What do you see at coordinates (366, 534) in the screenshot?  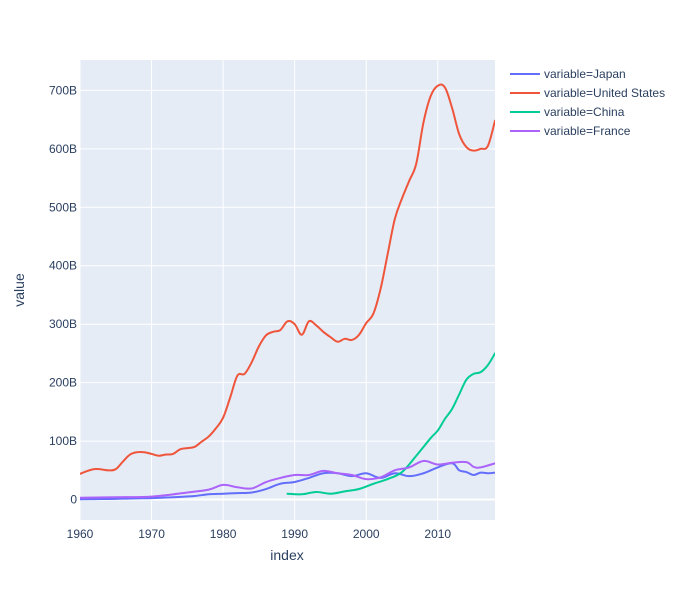 I see `x-tick-label: 2000` at bounding box center [366, 534].